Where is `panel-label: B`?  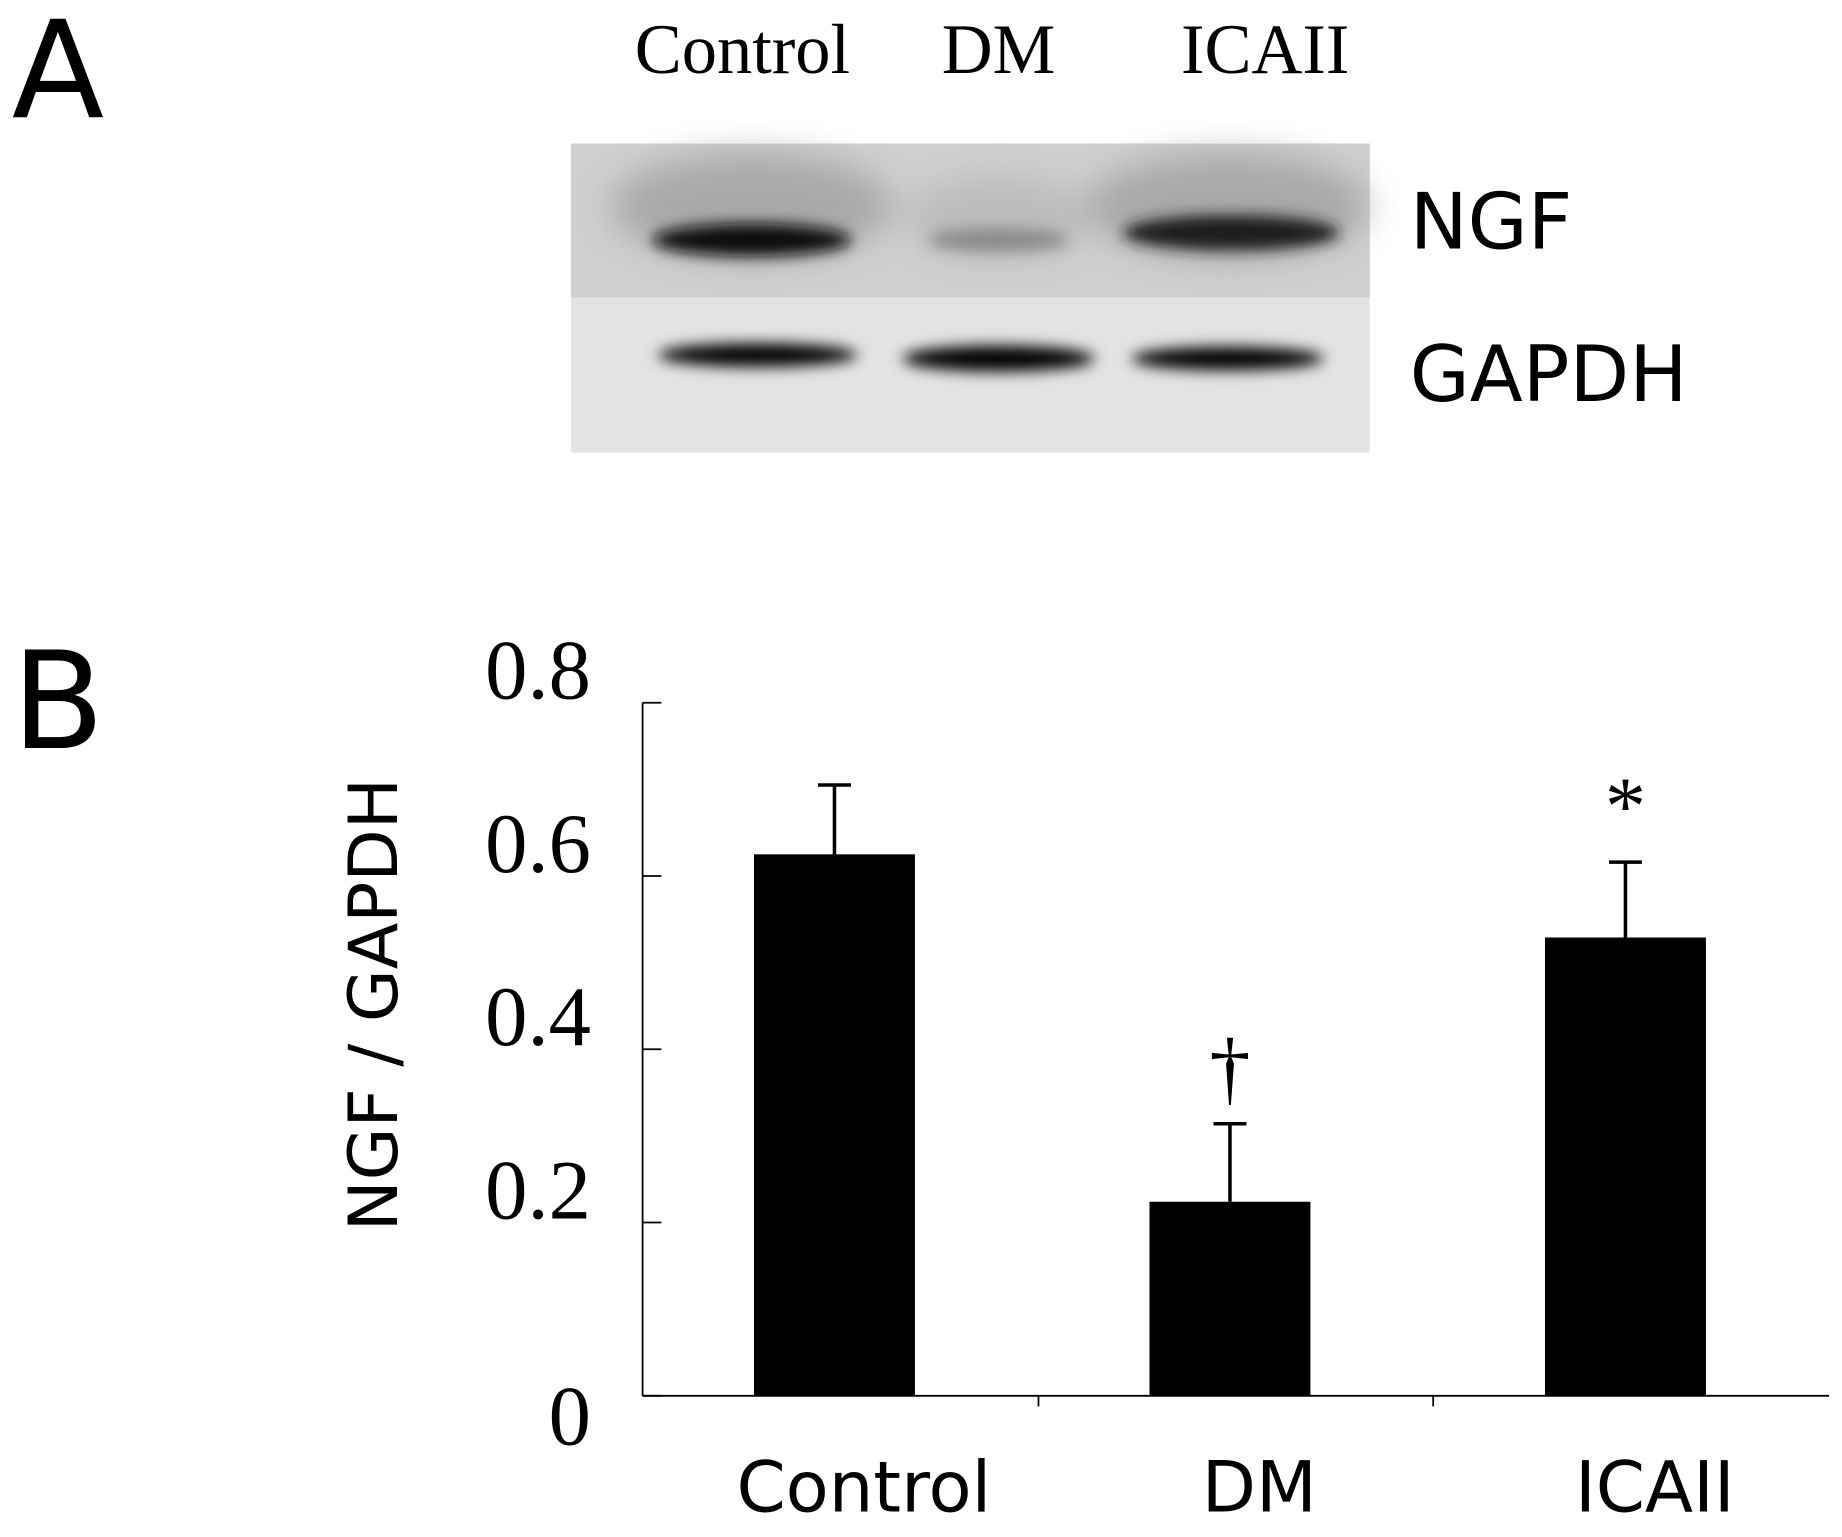
panel-label: B is located at coordinates (58, 701).